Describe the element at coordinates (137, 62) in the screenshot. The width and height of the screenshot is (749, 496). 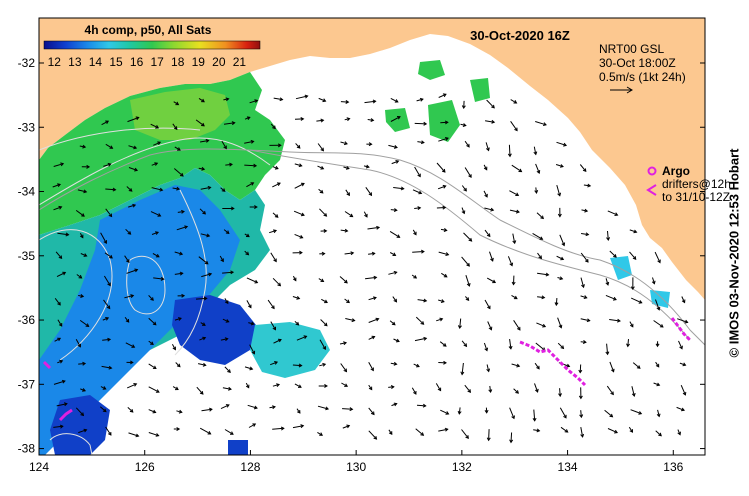
I see `colorbar-tick-label: 16` at that location.